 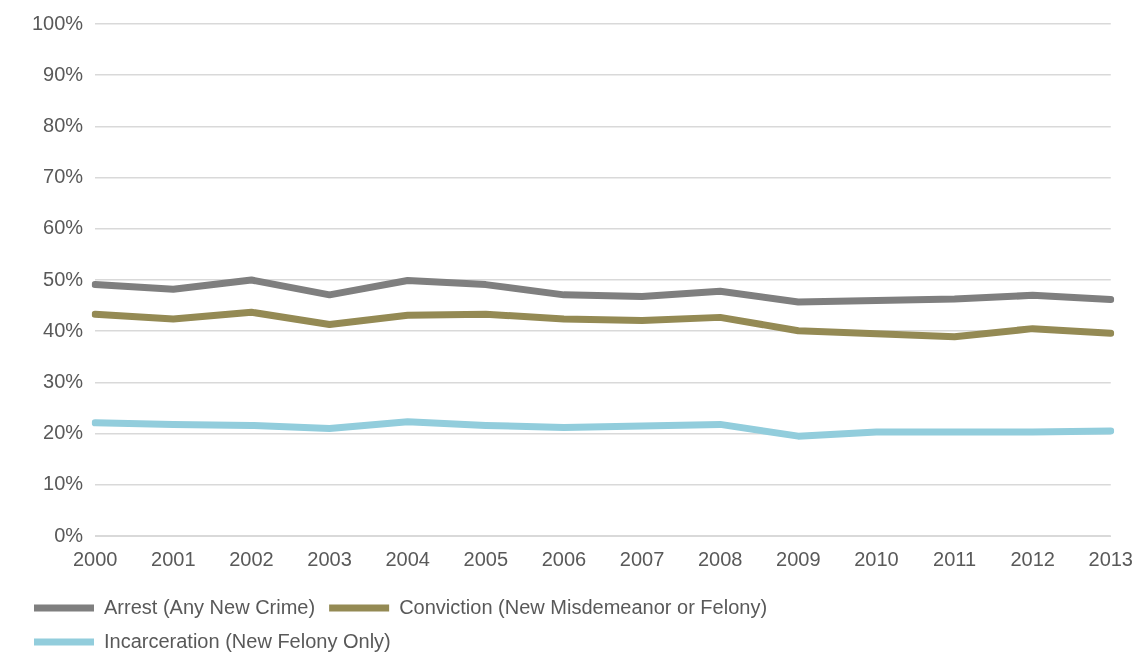 What do you see at coordinates (1110, 558) in the screenshot?
I see `x-tick-label: 2013` at bounding box center [1110, 558].